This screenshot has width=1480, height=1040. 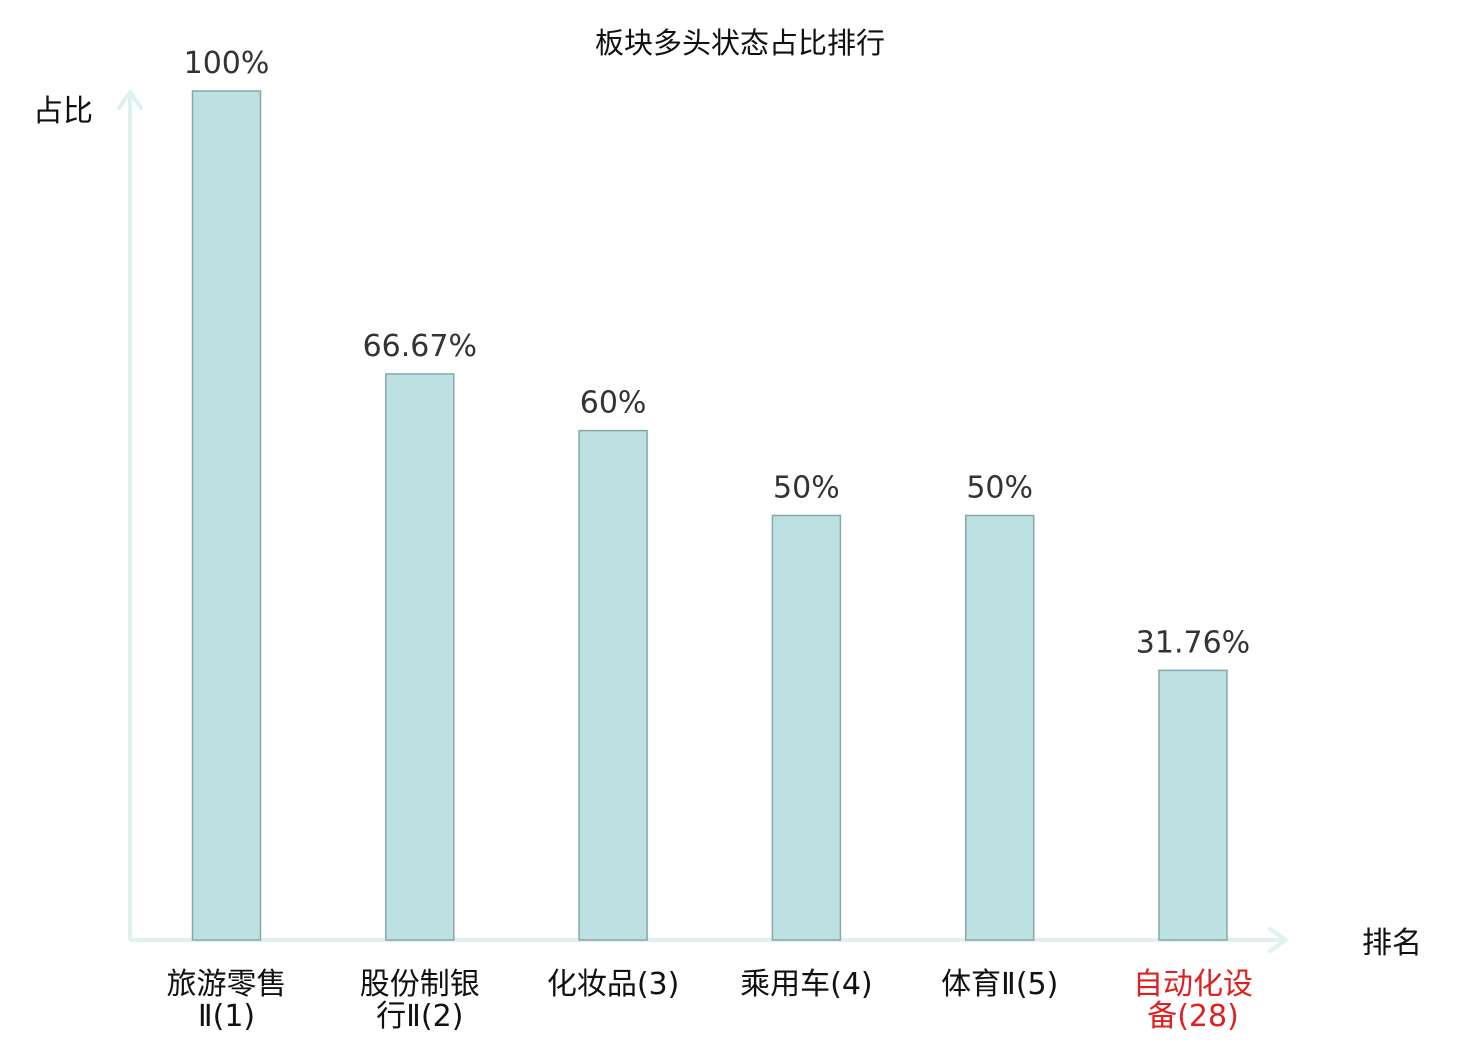 What do you see at coordinates (999, 984) in the screenshot?
I see `x-tick-label: 体育Ⅱ(5)` at bounding box center [999, 984].